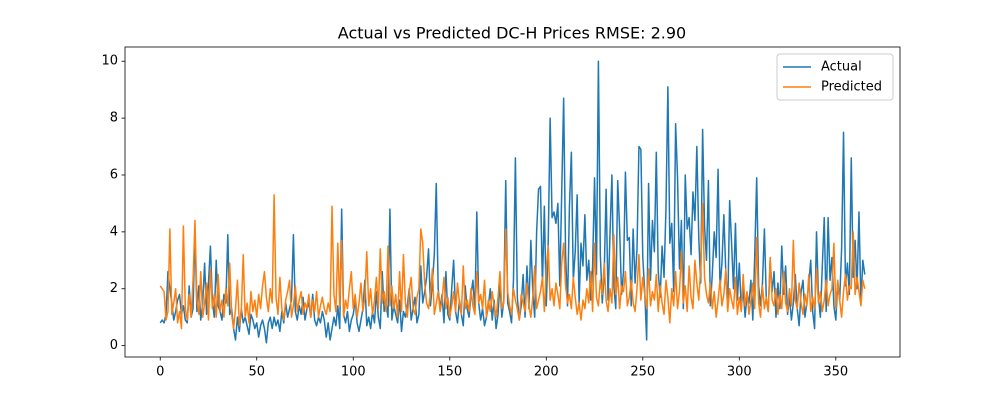 This screenshot has width=1000, height=400. Describe the element at coordinates (449, 372) in the screenshot. I see `x-tick-label: 150` at that location.